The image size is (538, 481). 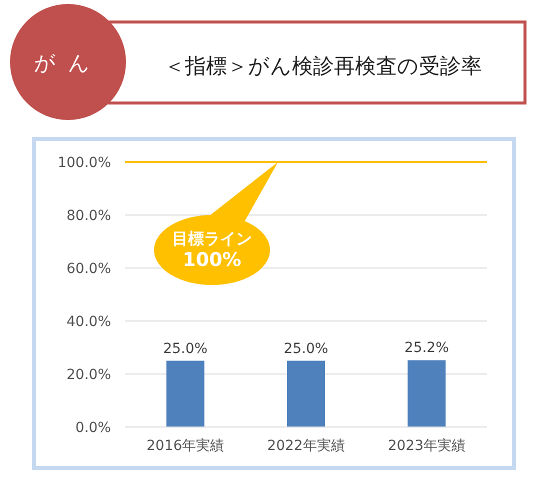 I want to click on x-tick-label: 2016年実績, so click(x=185, y=446).